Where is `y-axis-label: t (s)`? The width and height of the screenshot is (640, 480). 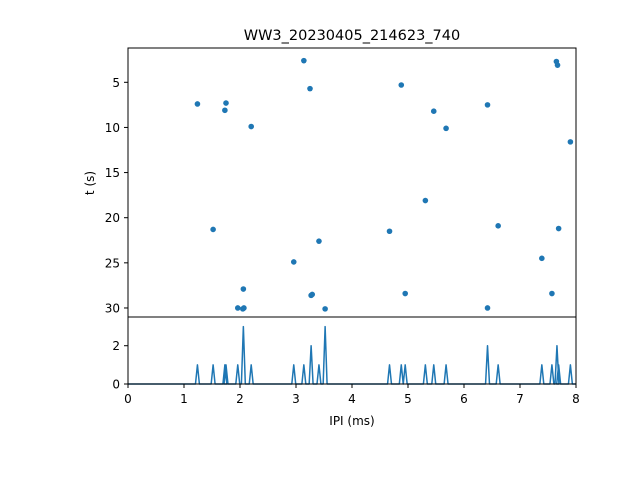
y-axis-label: t (s) is located at coordinates (90, 183).